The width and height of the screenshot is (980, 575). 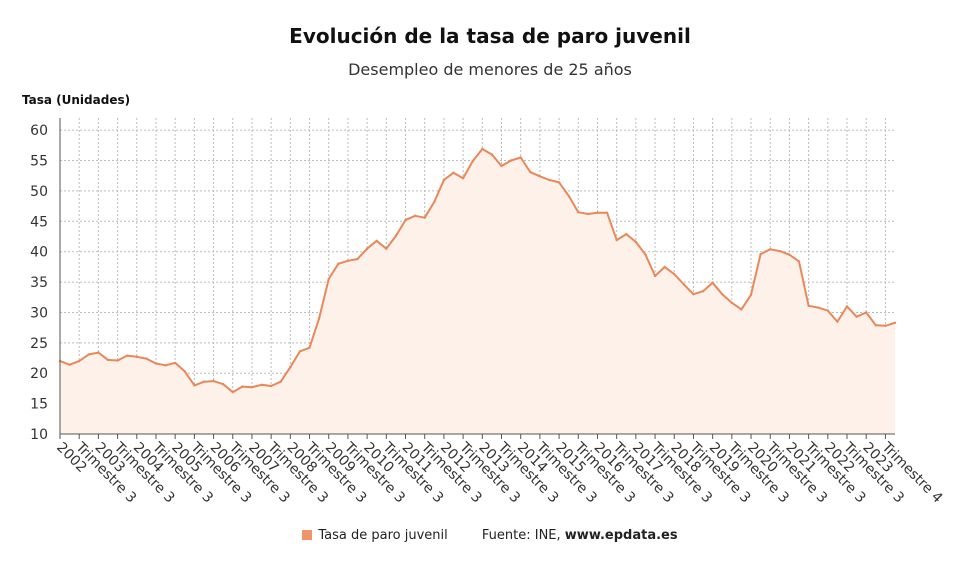 What do you see at coordinates (39, 405) in the screenshot?
I see `y-tick-label: 15` at bounding box center [39, 405].